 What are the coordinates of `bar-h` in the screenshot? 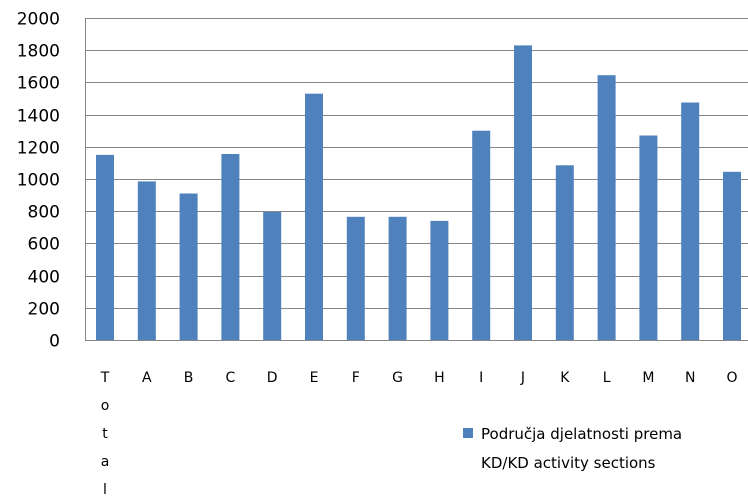 It's located at (439, 280).